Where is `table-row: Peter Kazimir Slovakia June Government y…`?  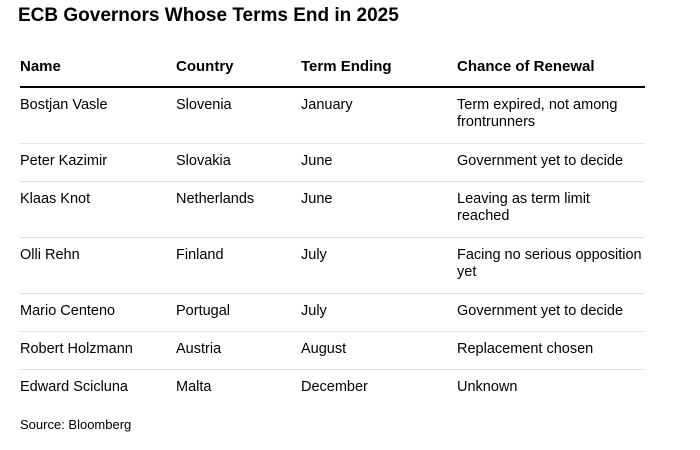
table-row: Peter Kazimir Slovakia June Government y… is located at coordinates (332, 163).